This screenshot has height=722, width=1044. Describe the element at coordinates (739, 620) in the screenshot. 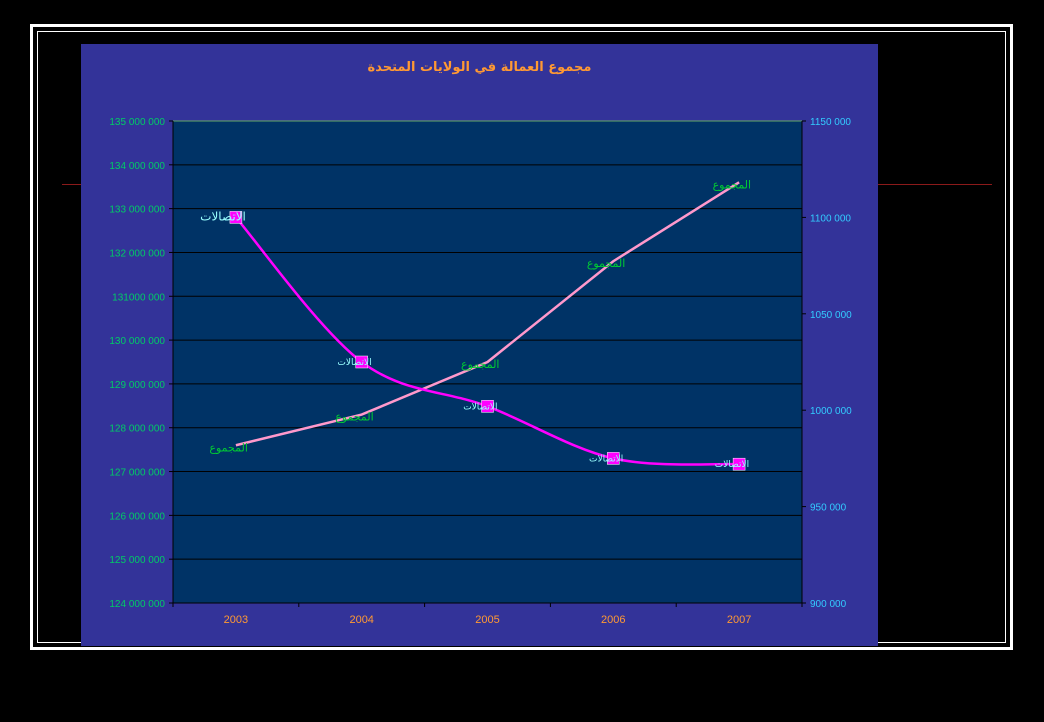

I see `x-axis-tick-label: 2007` at that location.